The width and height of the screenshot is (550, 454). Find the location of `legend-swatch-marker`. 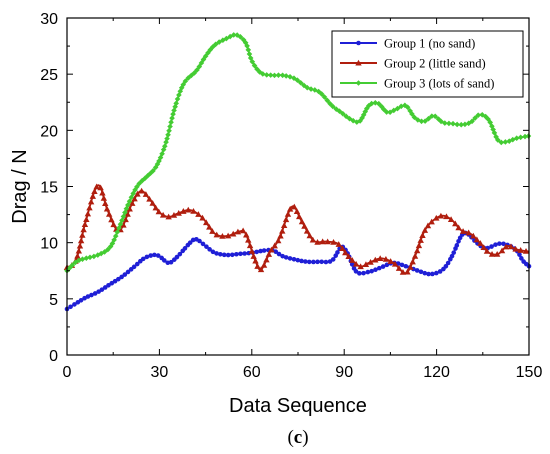

legend-swatch-marker is located at coordinates (358, 62).